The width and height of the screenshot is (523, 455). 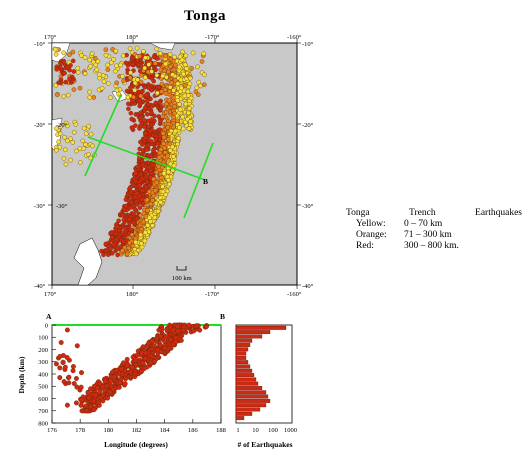 What do you see at coordinates (434, 213) in the screenshot?
I see `legend-title: Tonga Trench Earthquakes` at bounding box center [434, 213].